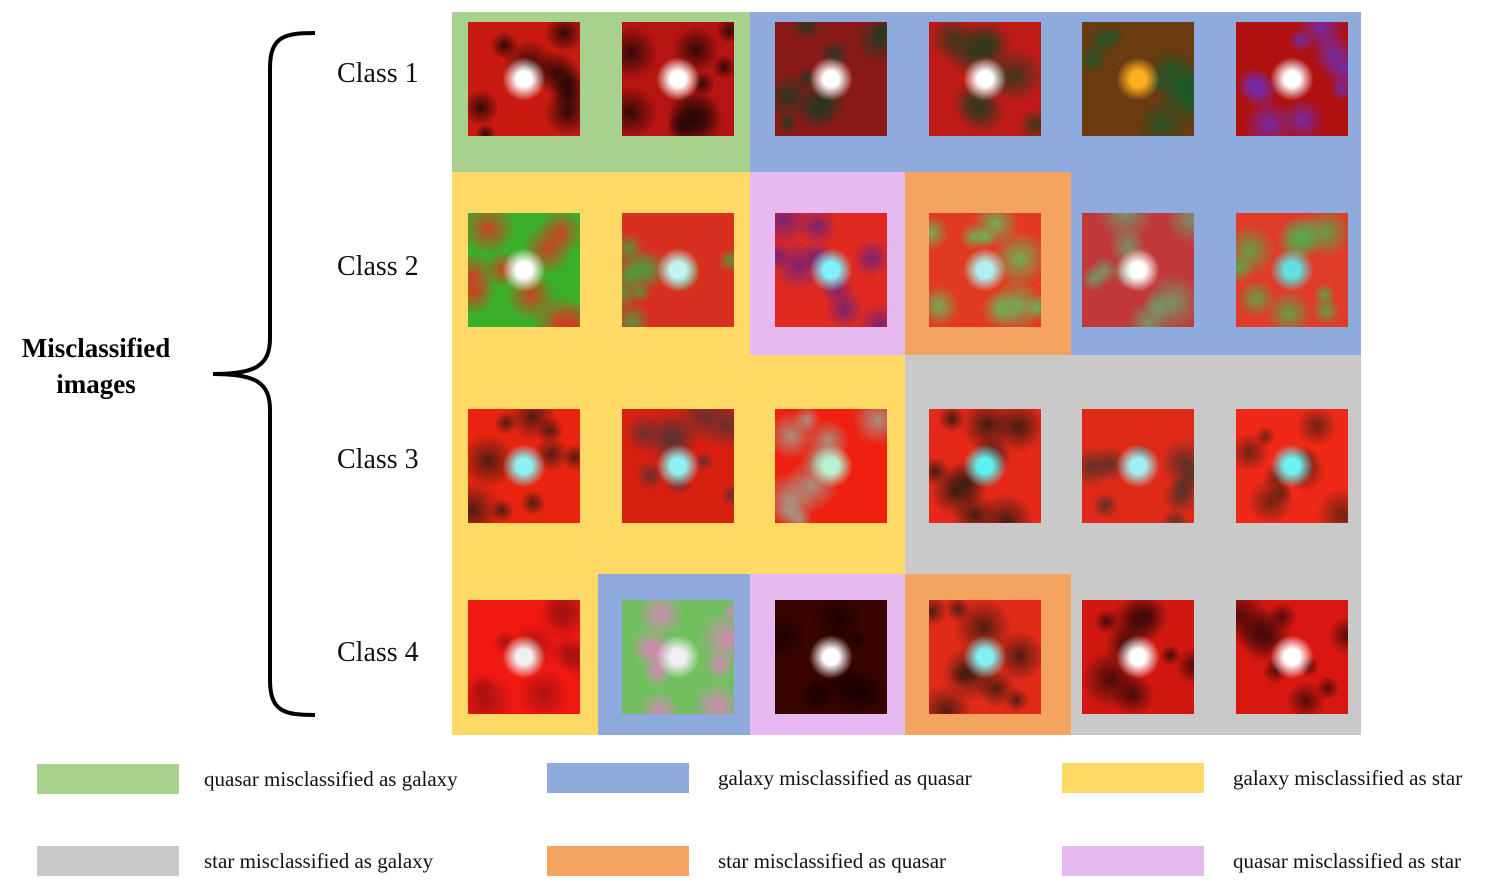 The width and height of the screenshot is (1504, 888). I want to click on legend-label: galaxy misclassified as quasar, so click(845, 778).